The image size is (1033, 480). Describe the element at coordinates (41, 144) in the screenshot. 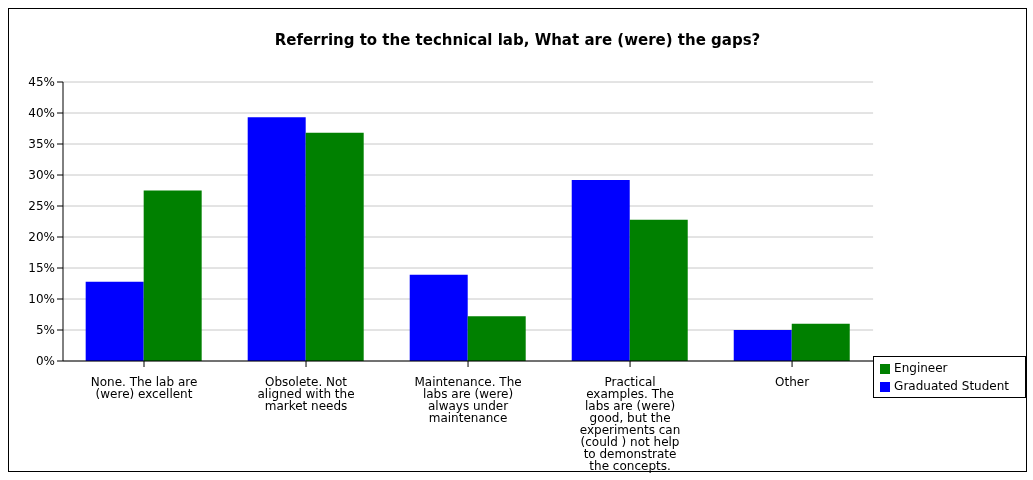

I see `y-tick-label: 35%` at that location.